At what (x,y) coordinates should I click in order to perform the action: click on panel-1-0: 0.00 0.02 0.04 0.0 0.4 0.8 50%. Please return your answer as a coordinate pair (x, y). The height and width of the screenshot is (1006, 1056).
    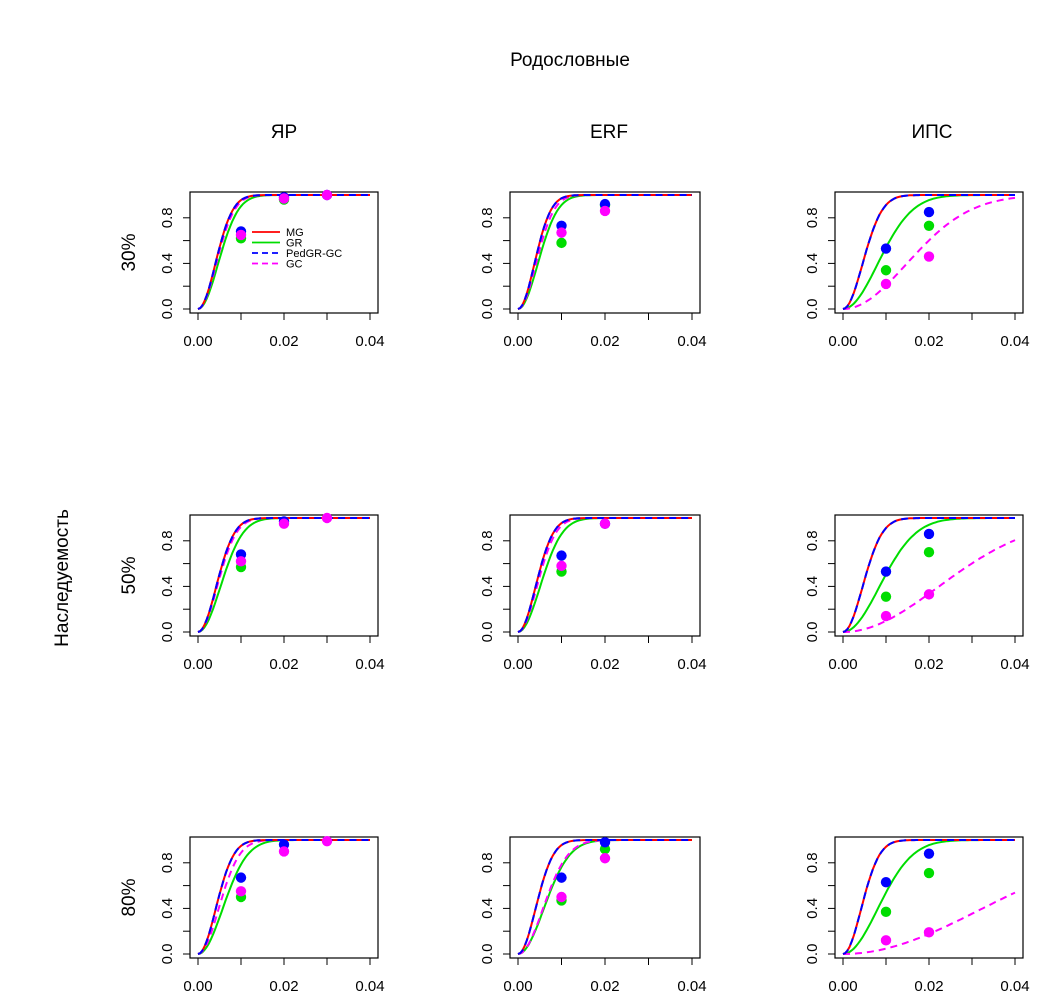
    Looking at the image, I should click on (252, 592).